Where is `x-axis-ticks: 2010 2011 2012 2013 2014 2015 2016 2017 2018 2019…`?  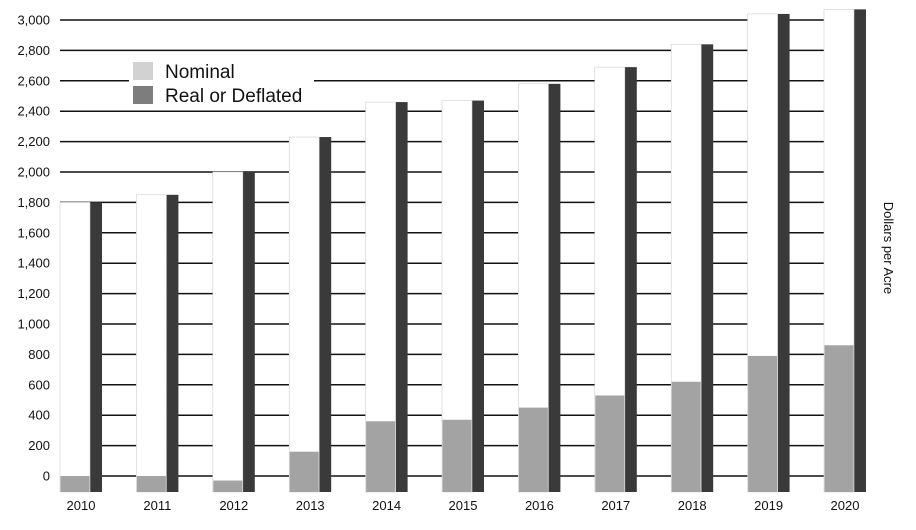
x-axis-ticks: 2010 2011 2012 2013 2014 2015 2016 2017 2018 2019… is located at coordinates (463, 505).